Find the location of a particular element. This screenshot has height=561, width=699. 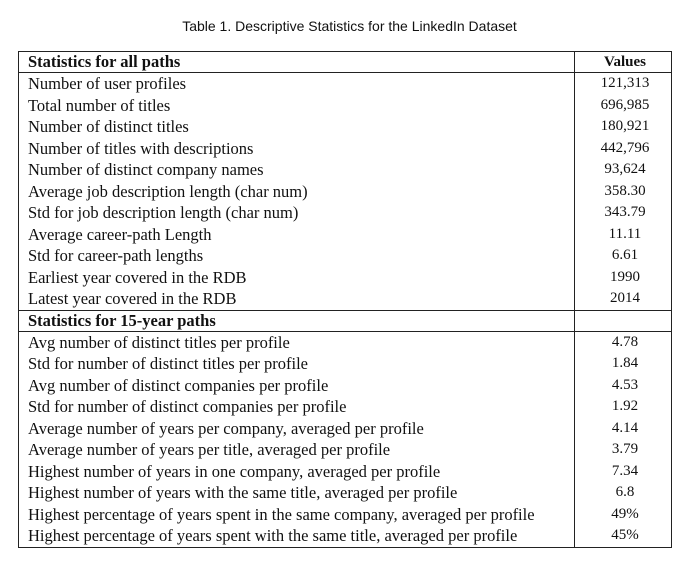

row-value: 442,796 is located at coordinates (623, 148).